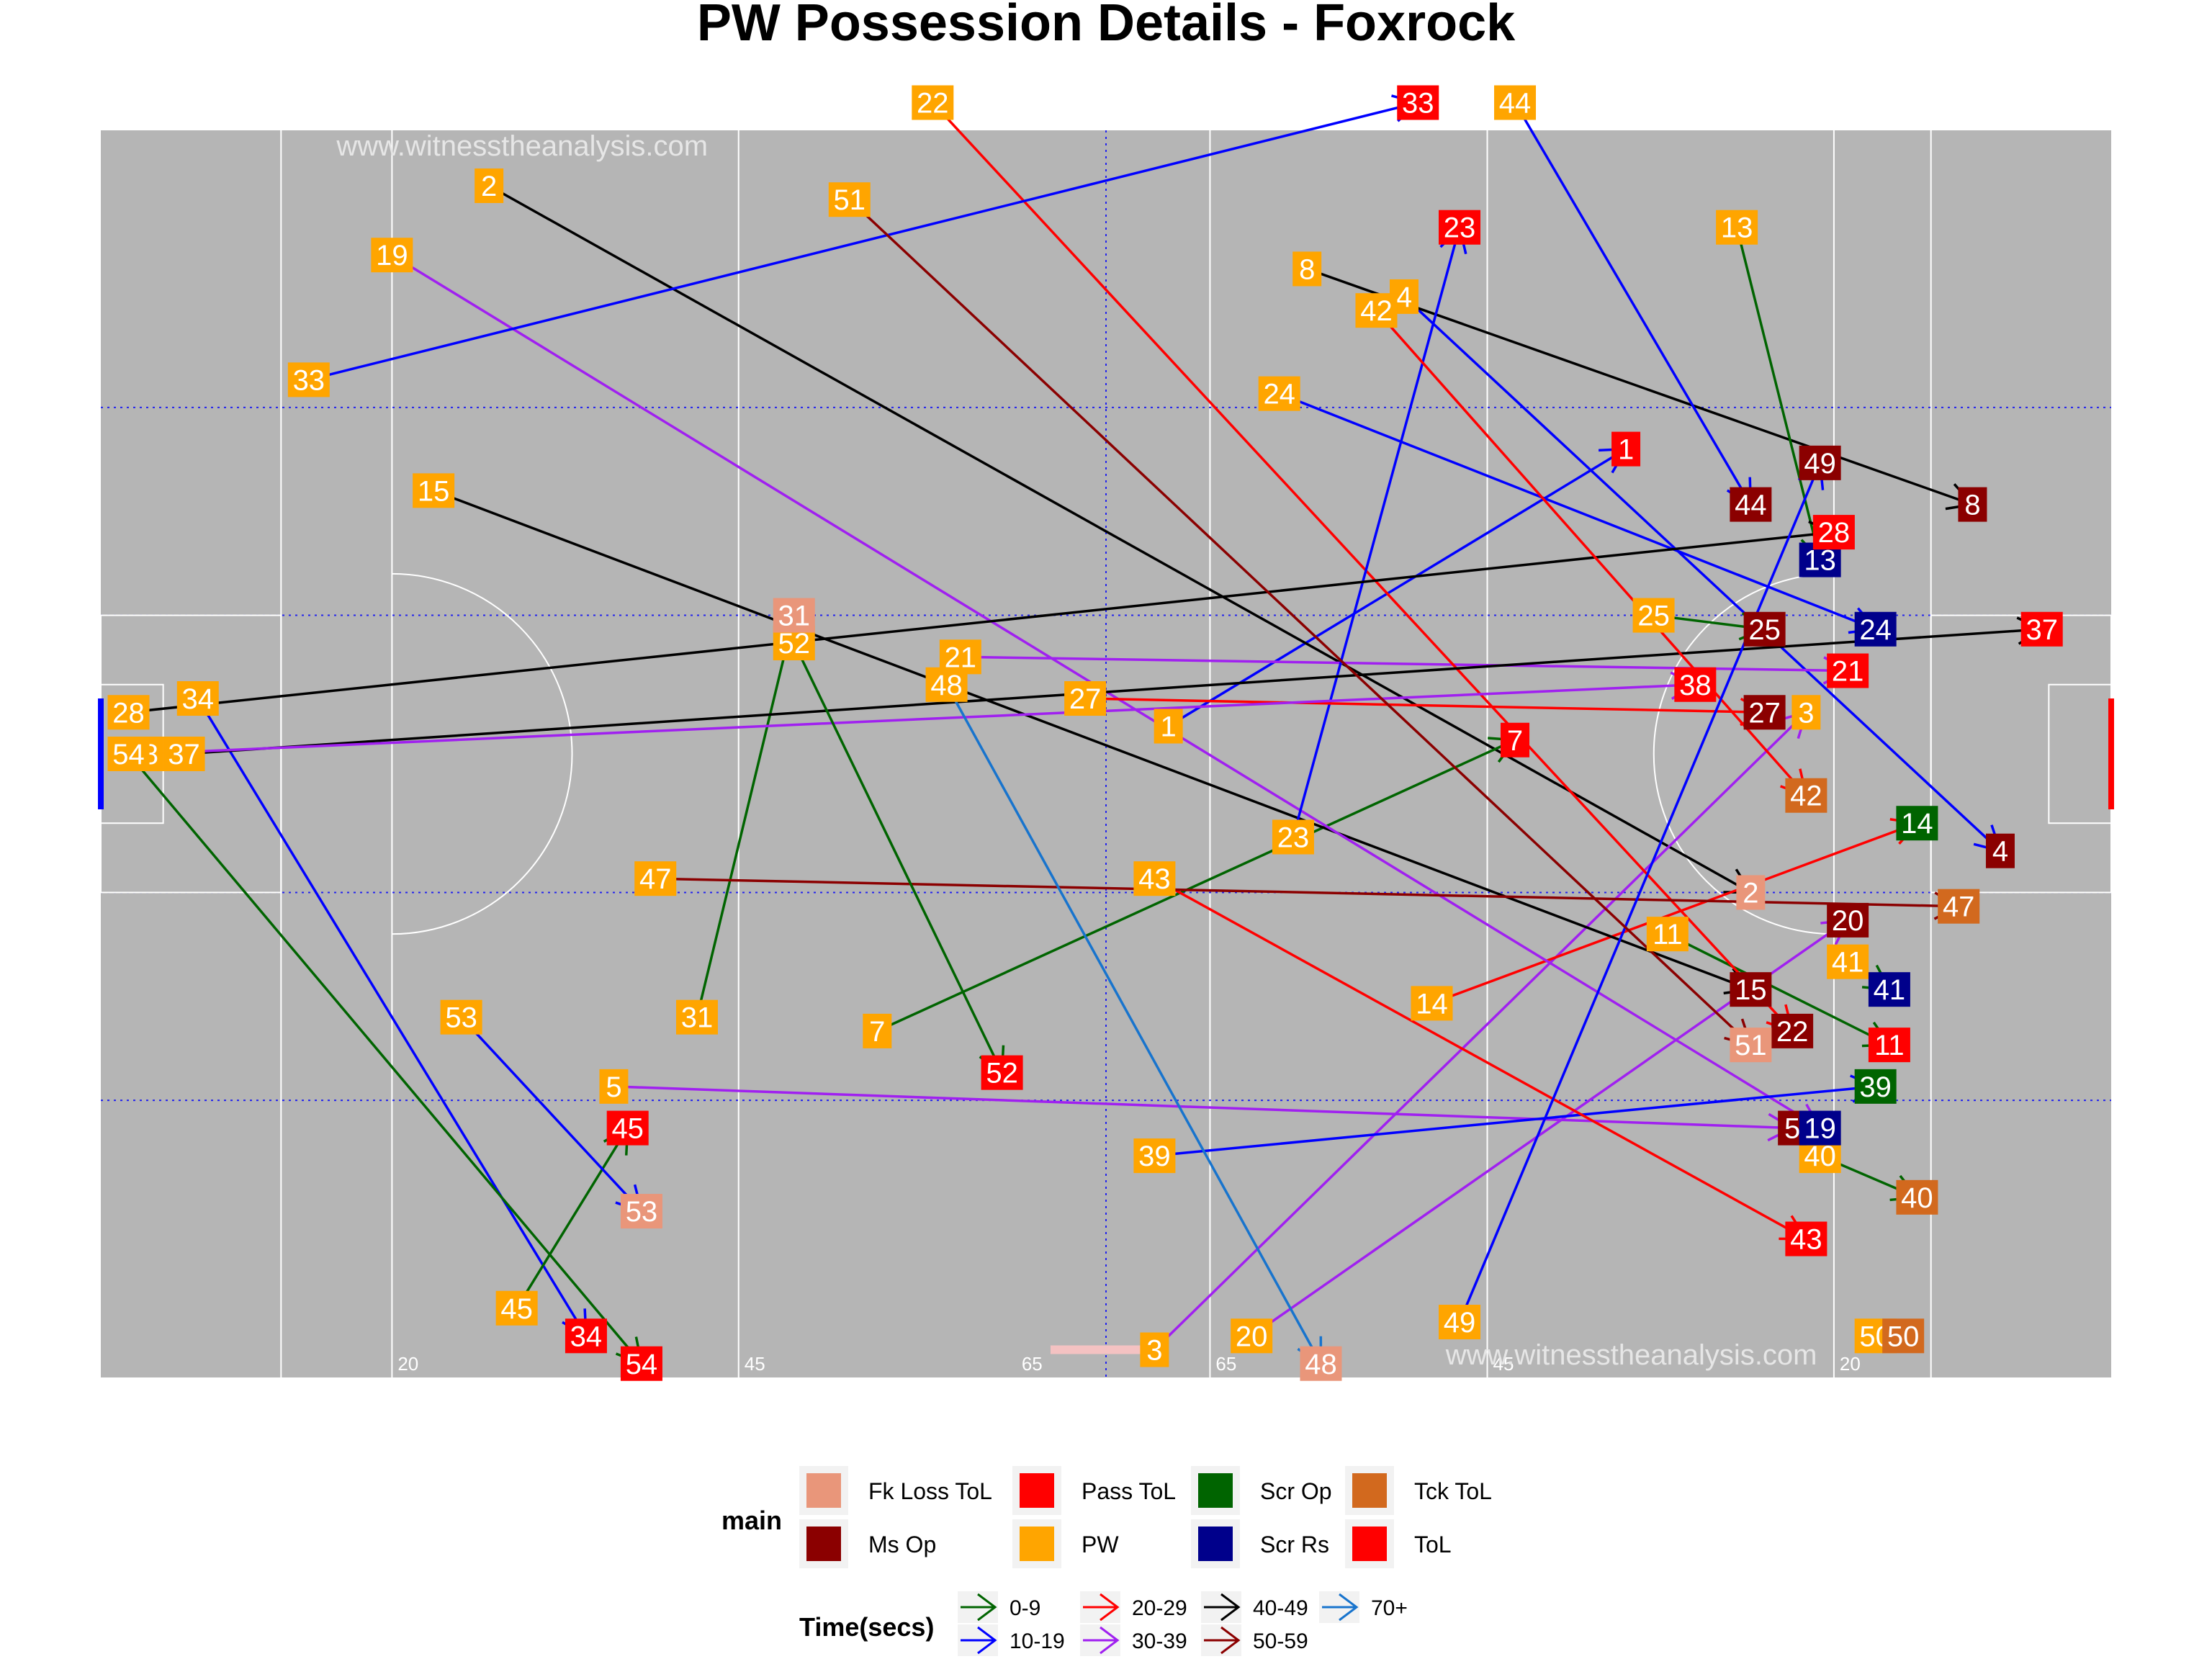 This screenshot has height=1659, width=2212. I want to click on start-label-text: 43, so click(1154, 879).